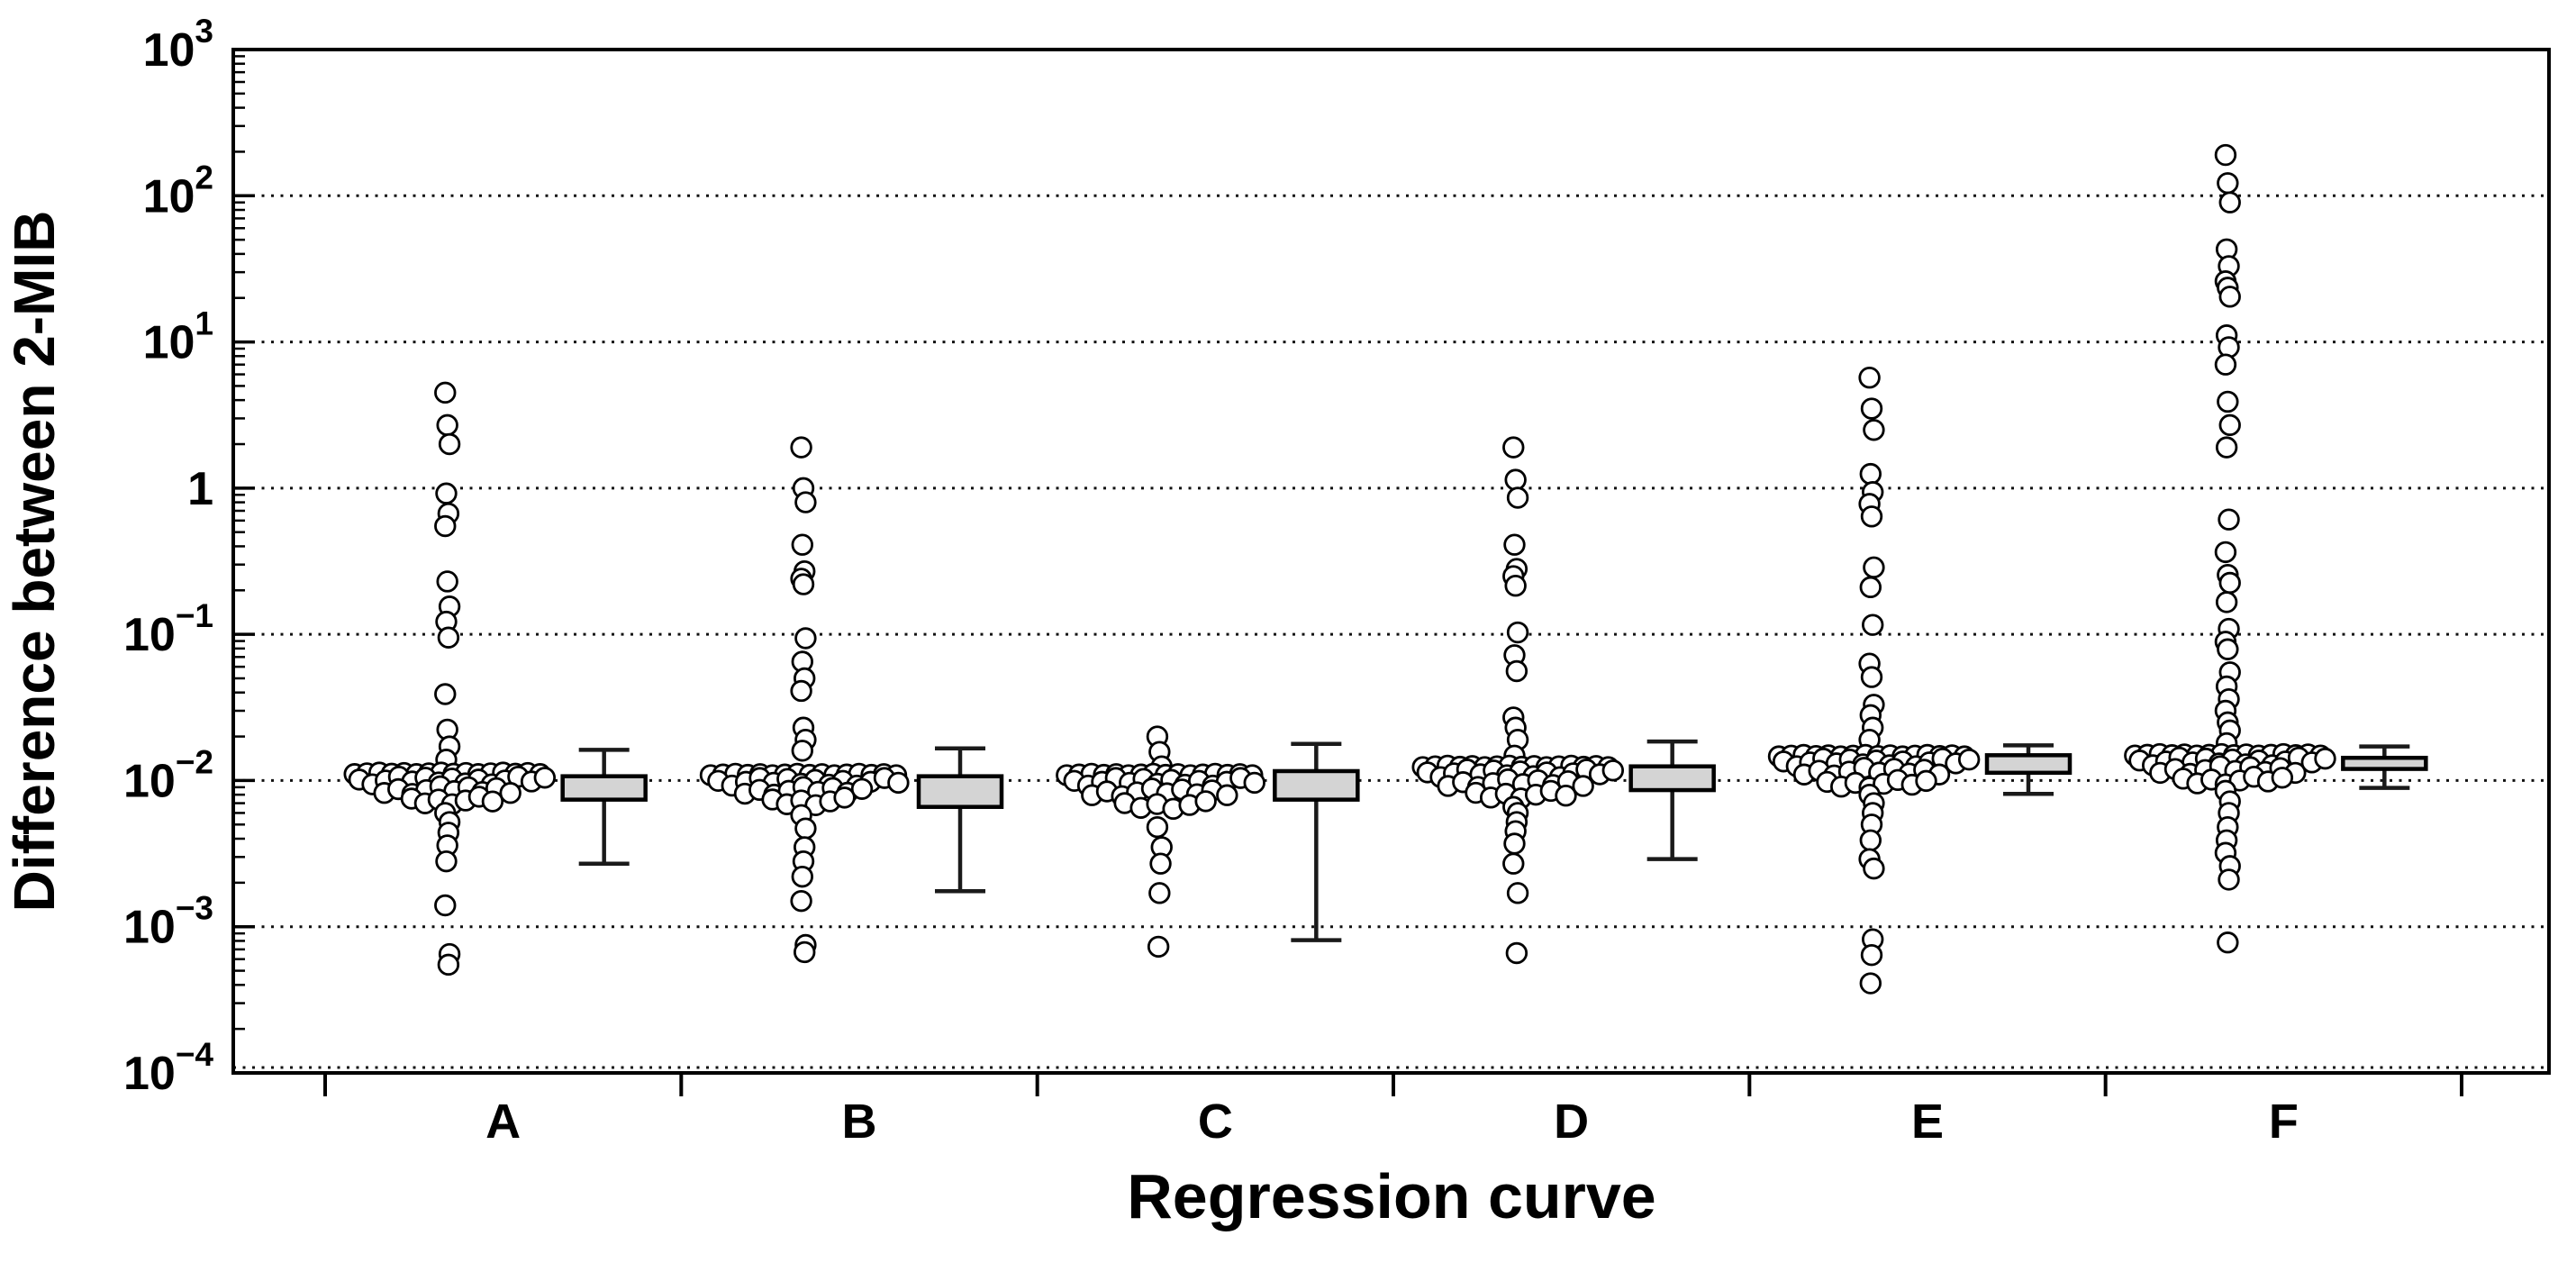 Image resolution: width=2576 pixels, height=1263 pixels. Describe the element at coordinates (168, 1068) in the screenshot. I see `y-tick-label: 10⁻⁴` at that location.